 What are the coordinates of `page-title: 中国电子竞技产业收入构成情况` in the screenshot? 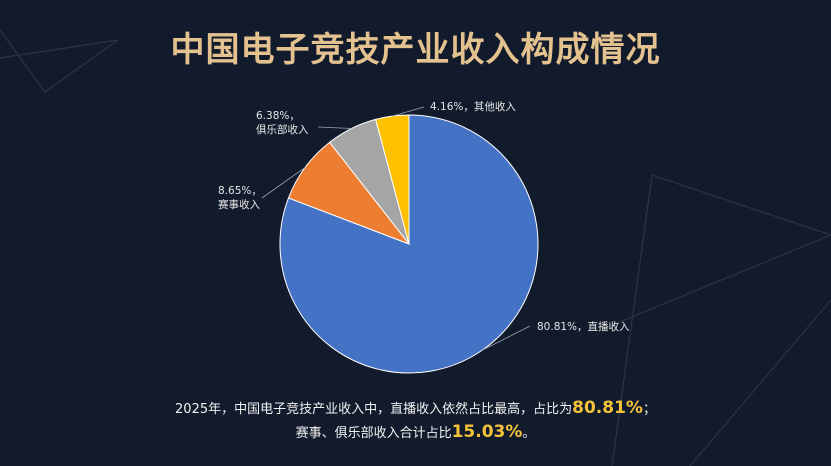 It's located at (415, 50).